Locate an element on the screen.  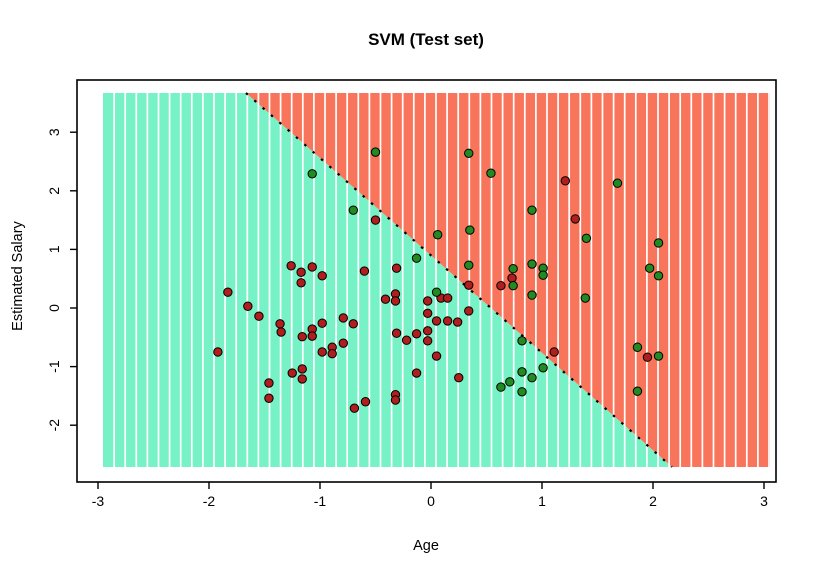
y-tick-label: -2 is located at coordinates (54, 425).